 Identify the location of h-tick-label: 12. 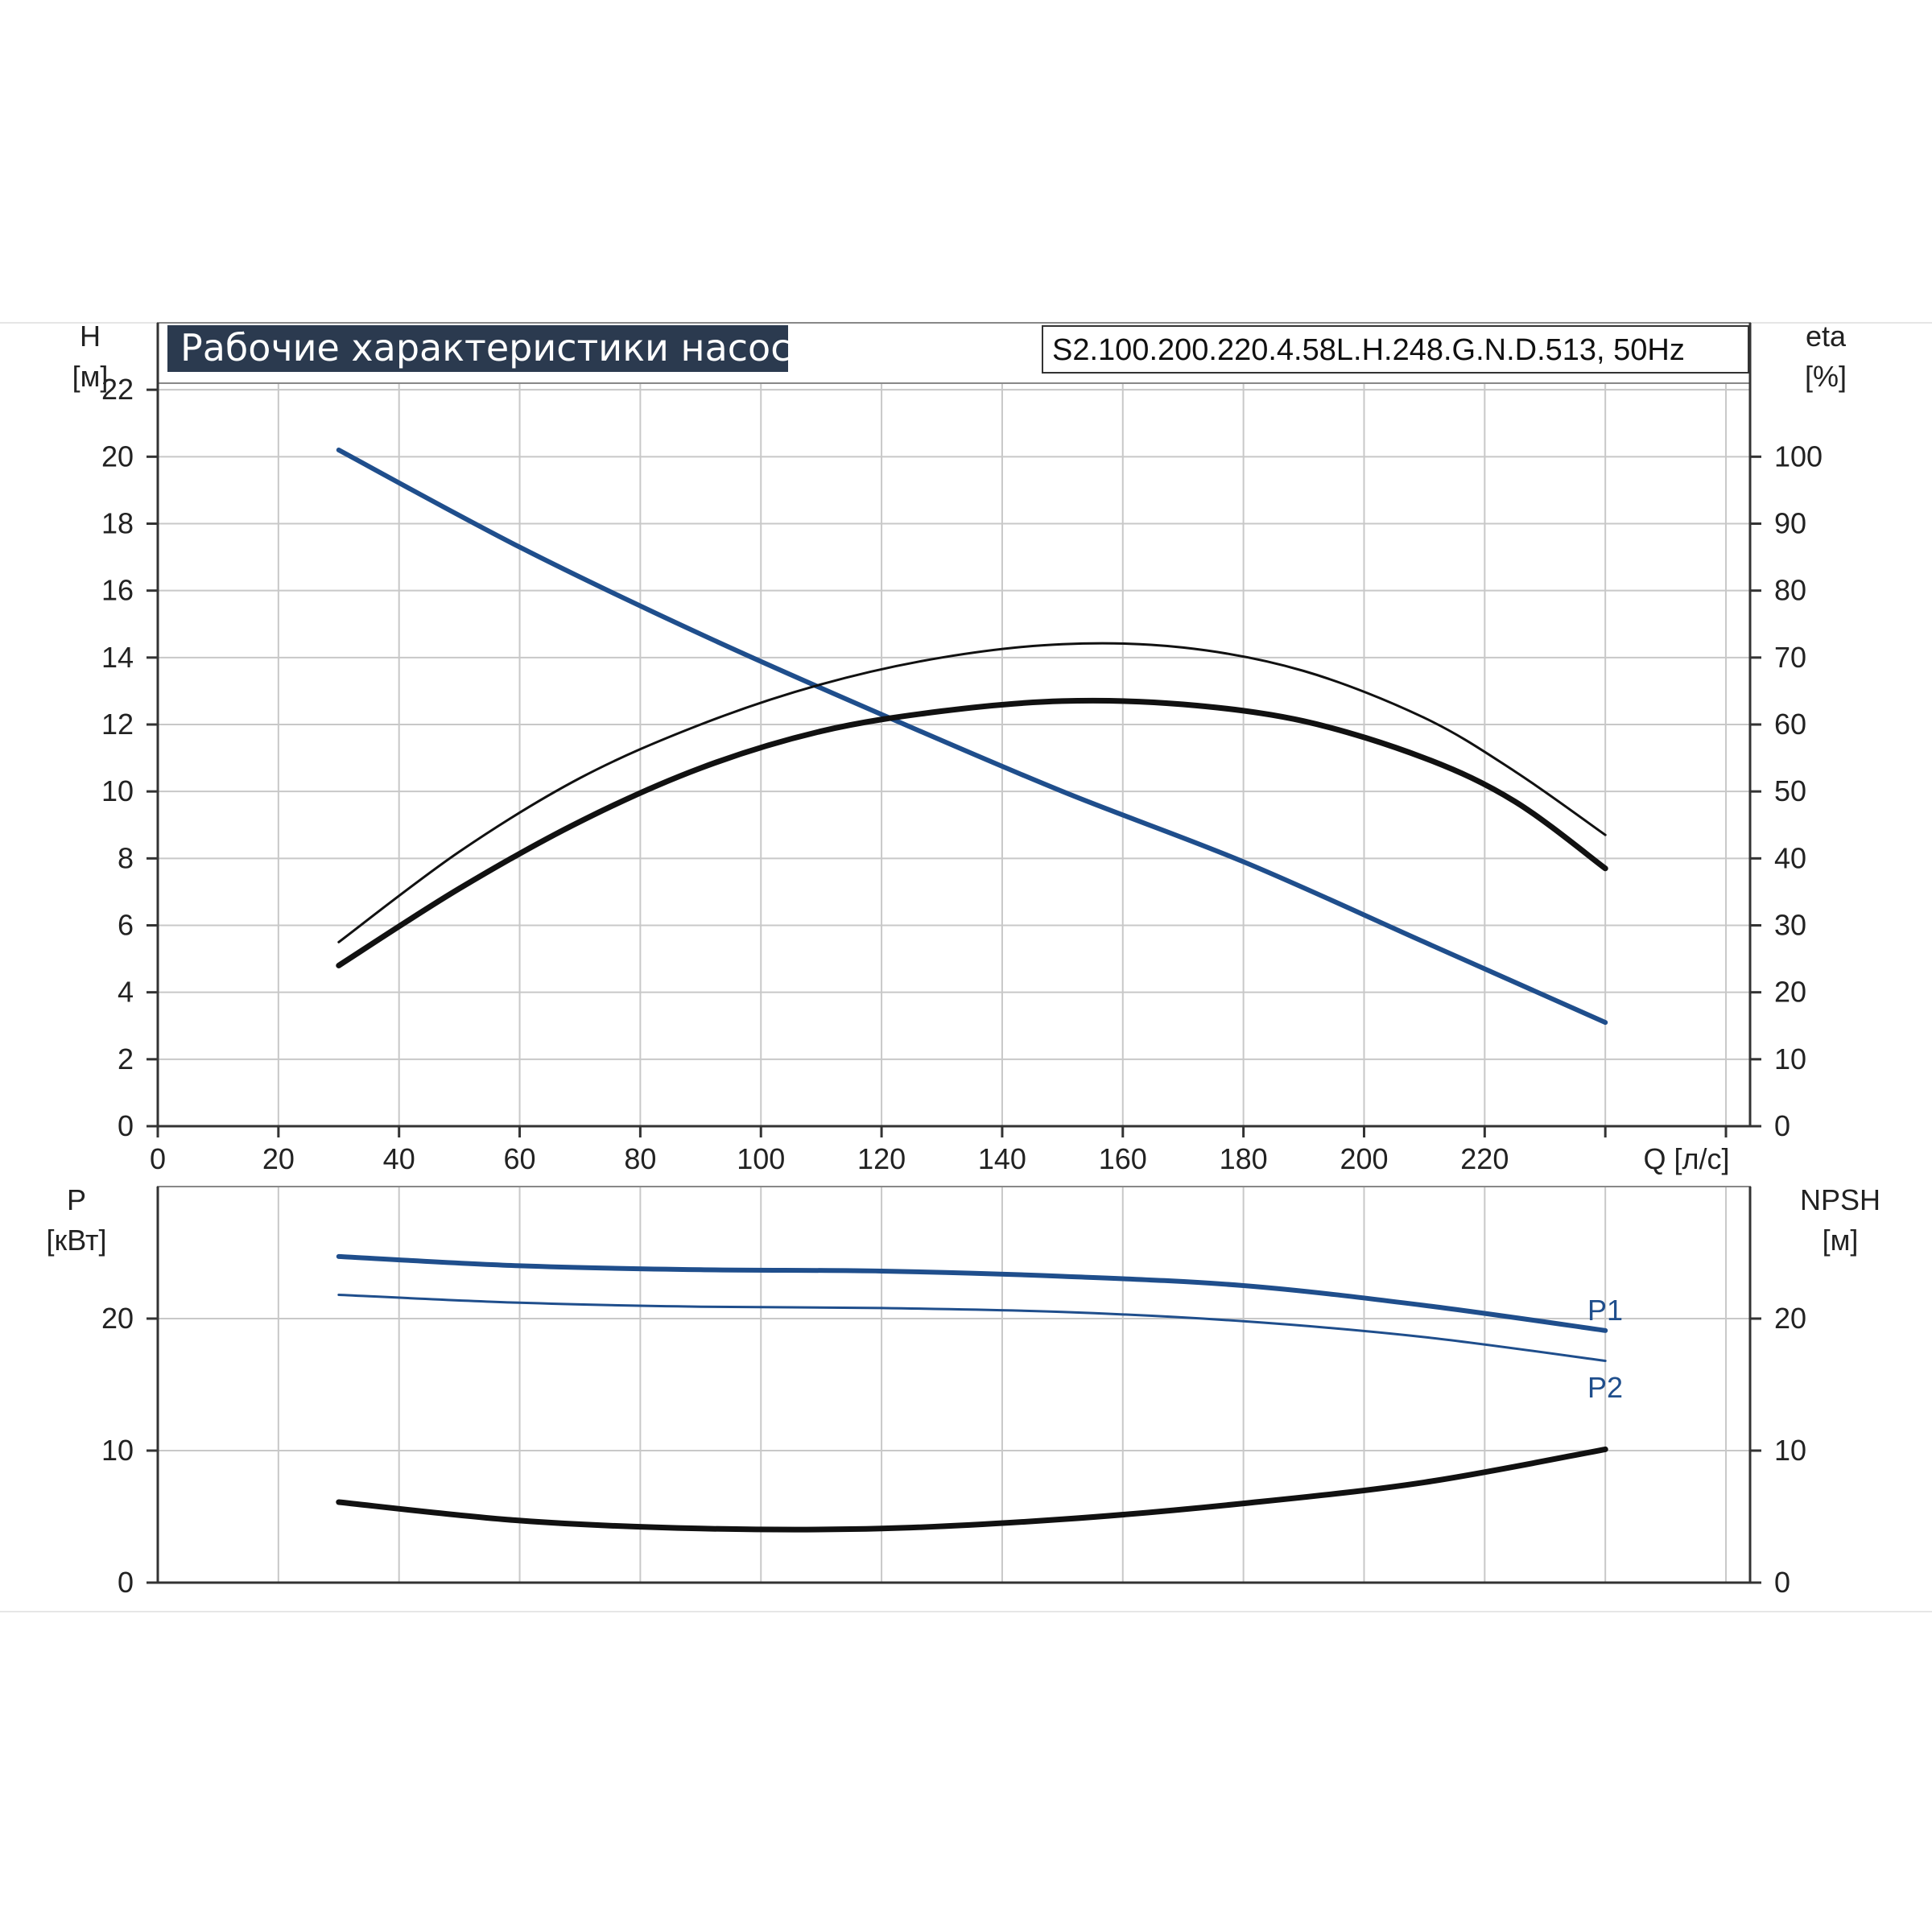
(117, 724).